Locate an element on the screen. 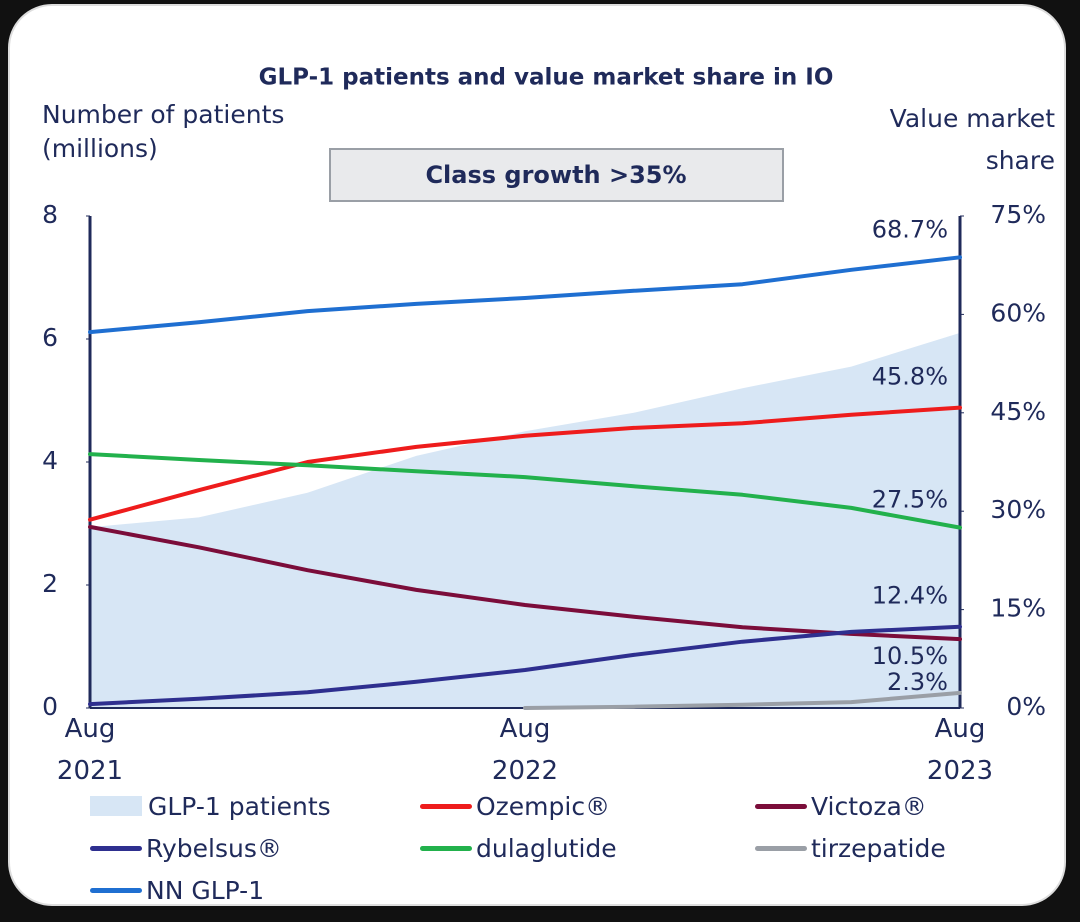 The image size is (1080, 922). legend-item: NN GLP-1 is located at coordinates (255, 888).